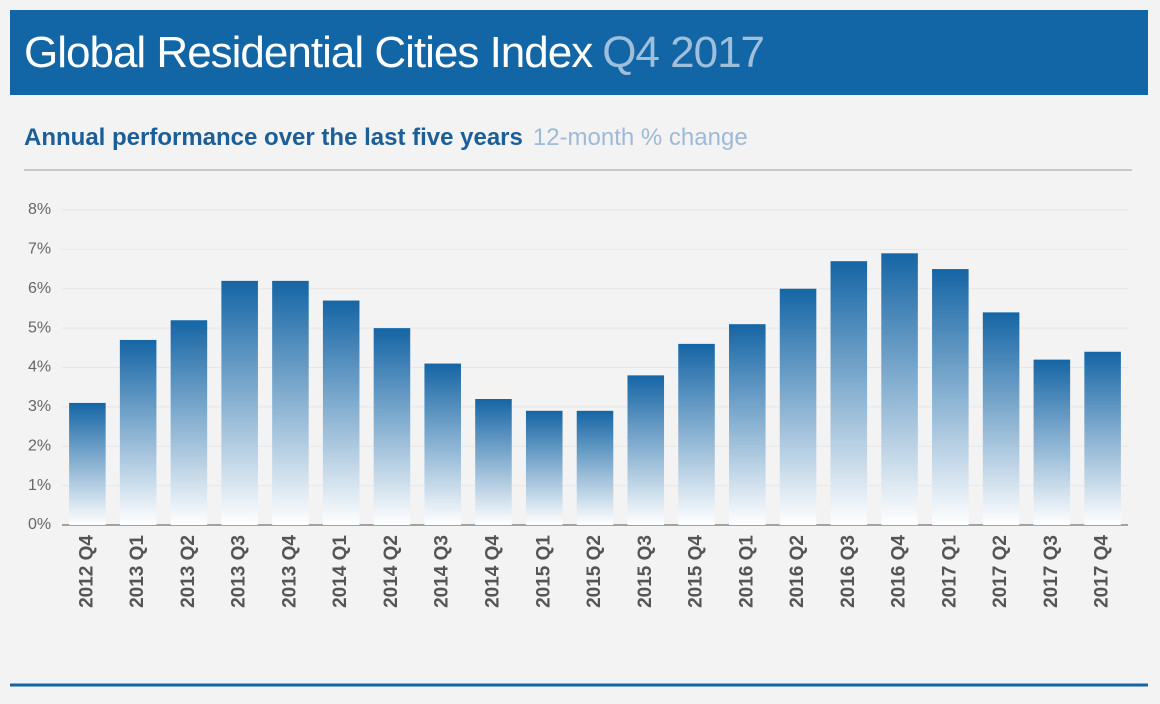 The width and height of the screenshot is (1160, 704). What do you see at coordinates (137, 571) in the screenshot?
I see `x-tick-label: 2013 Q1` at bounding box center [137, 571].